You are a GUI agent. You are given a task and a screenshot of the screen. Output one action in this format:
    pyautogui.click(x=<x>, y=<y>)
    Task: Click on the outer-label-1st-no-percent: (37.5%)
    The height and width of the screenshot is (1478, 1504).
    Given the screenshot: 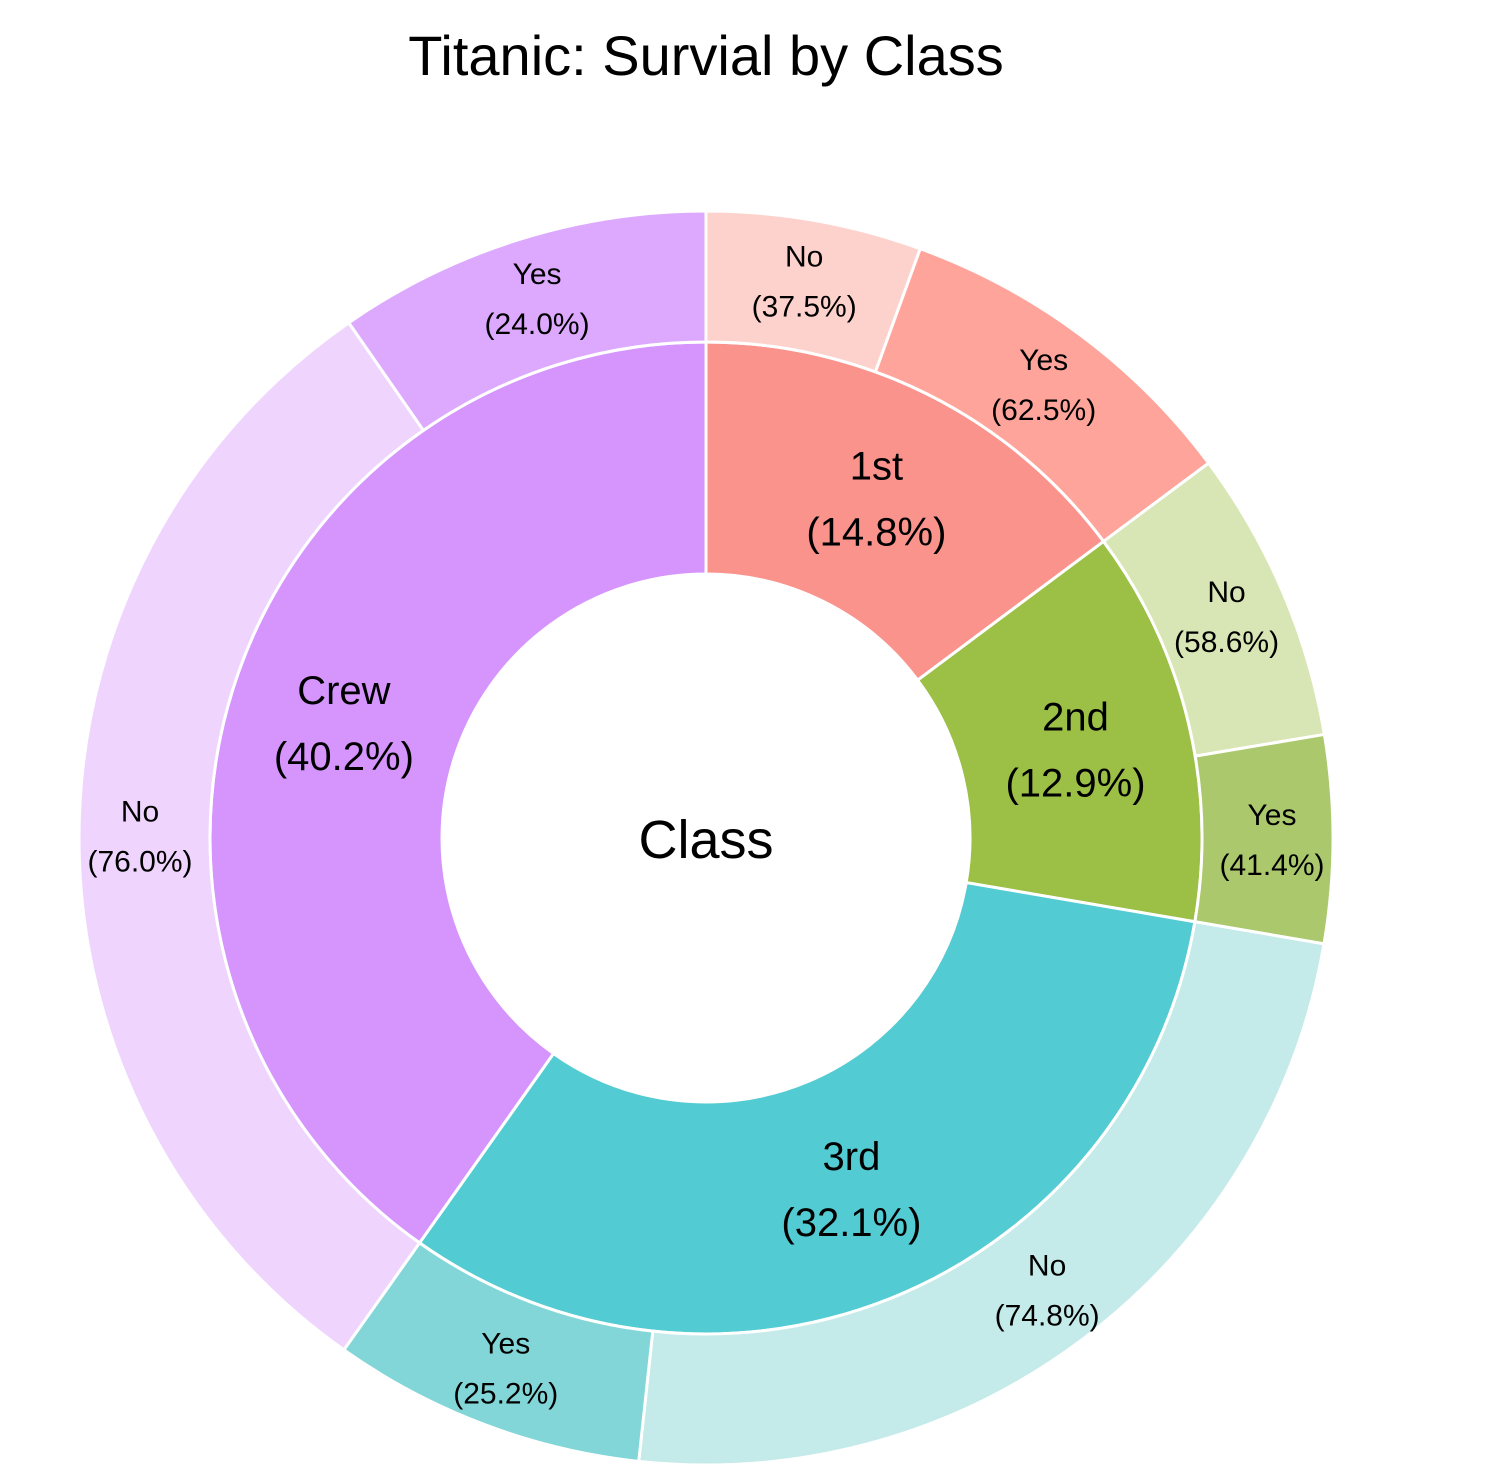 What is the action you would take?
    pyautogui.click(x=804, y=307)
    